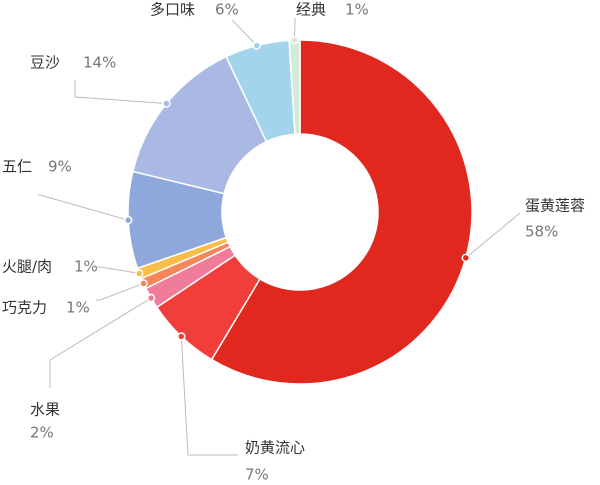  What do you see at coordinates (172, 10) in the screenshot?
I see `slice-label: 多口味` at bounding box center [172, 10].